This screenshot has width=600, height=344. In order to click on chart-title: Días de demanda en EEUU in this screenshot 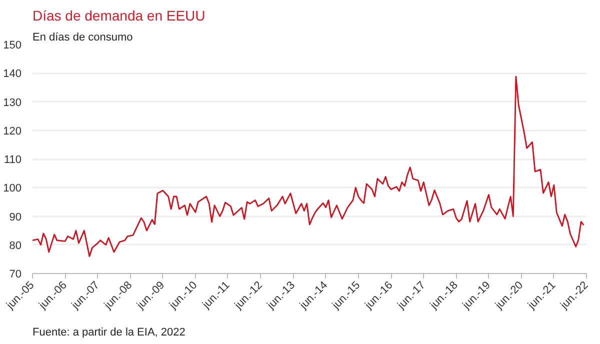, I will do `click(119, 16)`.